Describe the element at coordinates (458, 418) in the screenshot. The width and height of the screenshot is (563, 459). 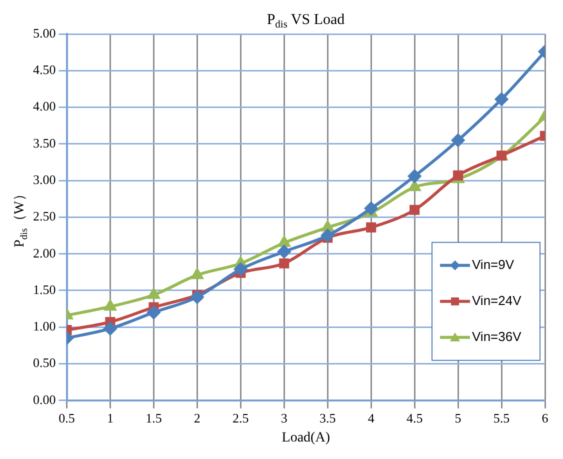
I see `x-tick-label: 5` at that location.